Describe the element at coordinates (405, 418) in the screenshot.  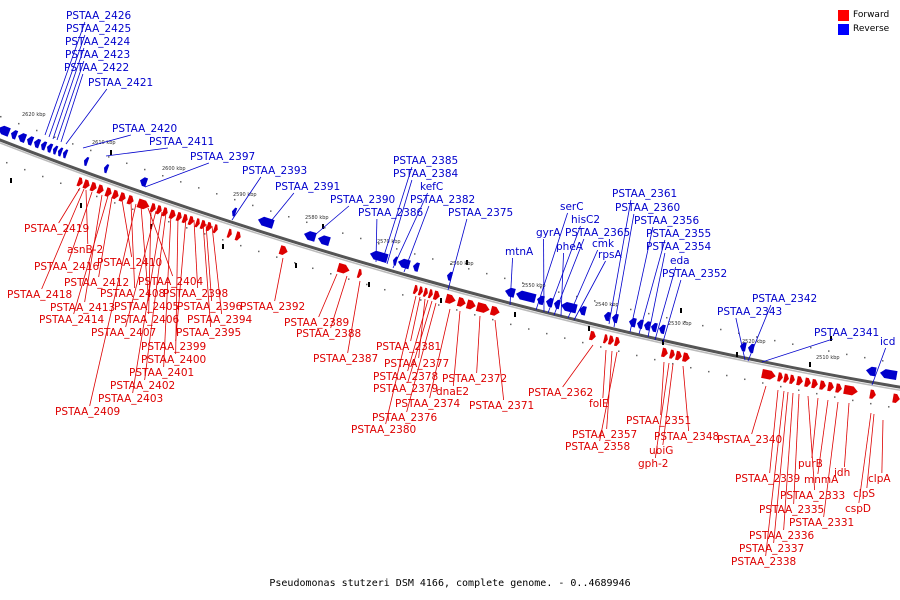
I see `gene-label: PSTAA_2376` at that location.